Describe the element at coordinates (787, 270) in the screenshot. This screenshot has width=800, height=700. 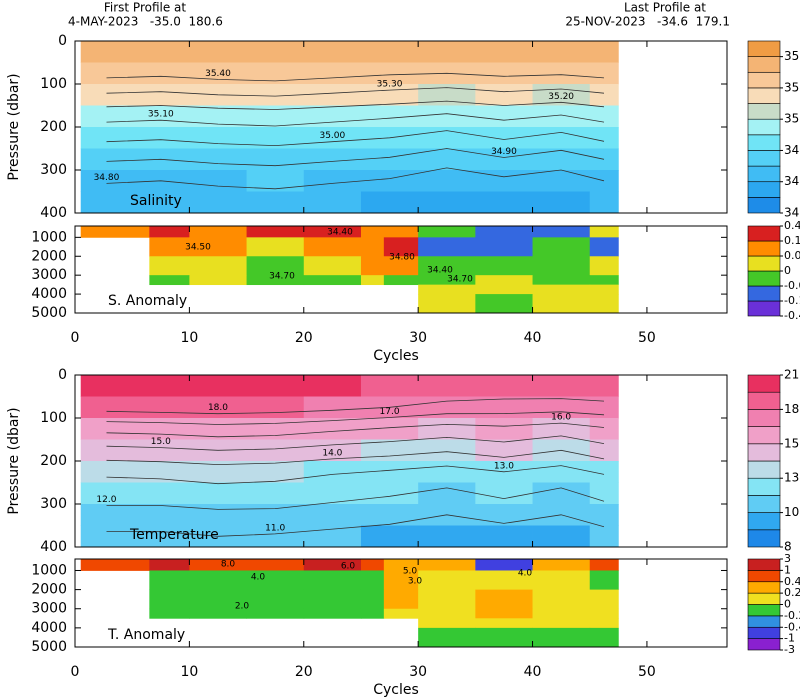
I see `colorbar-tick-label: 0` at that location.